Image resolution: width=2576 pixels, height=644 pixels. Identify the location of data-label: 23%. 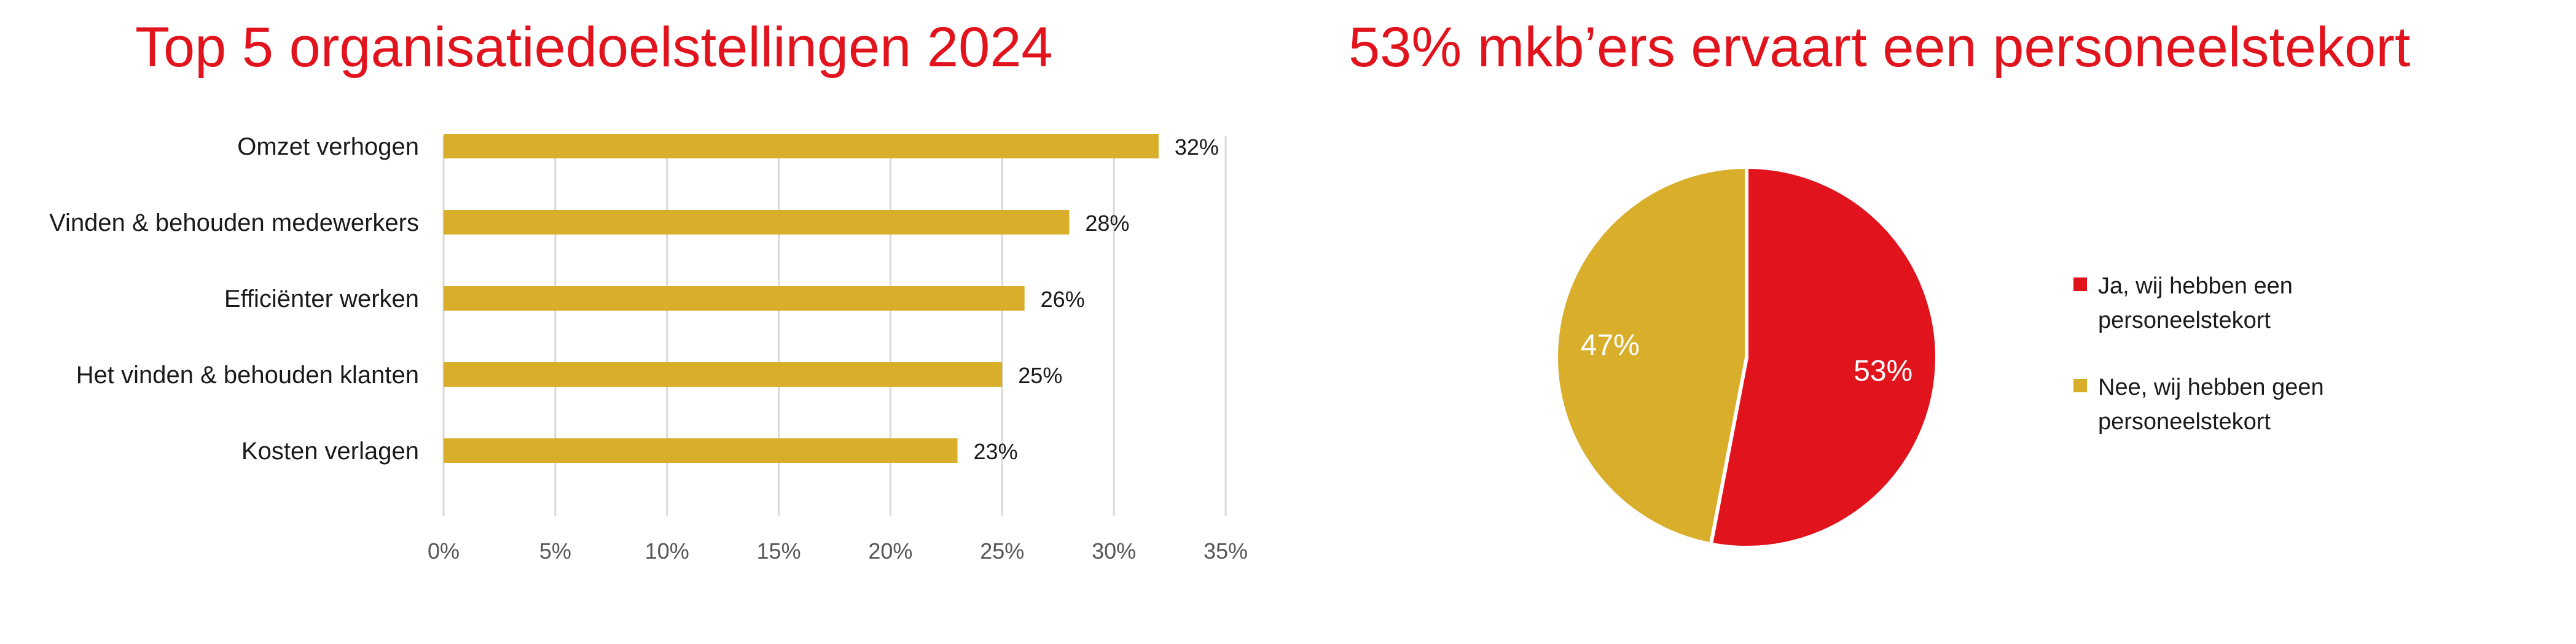
(996, 451).